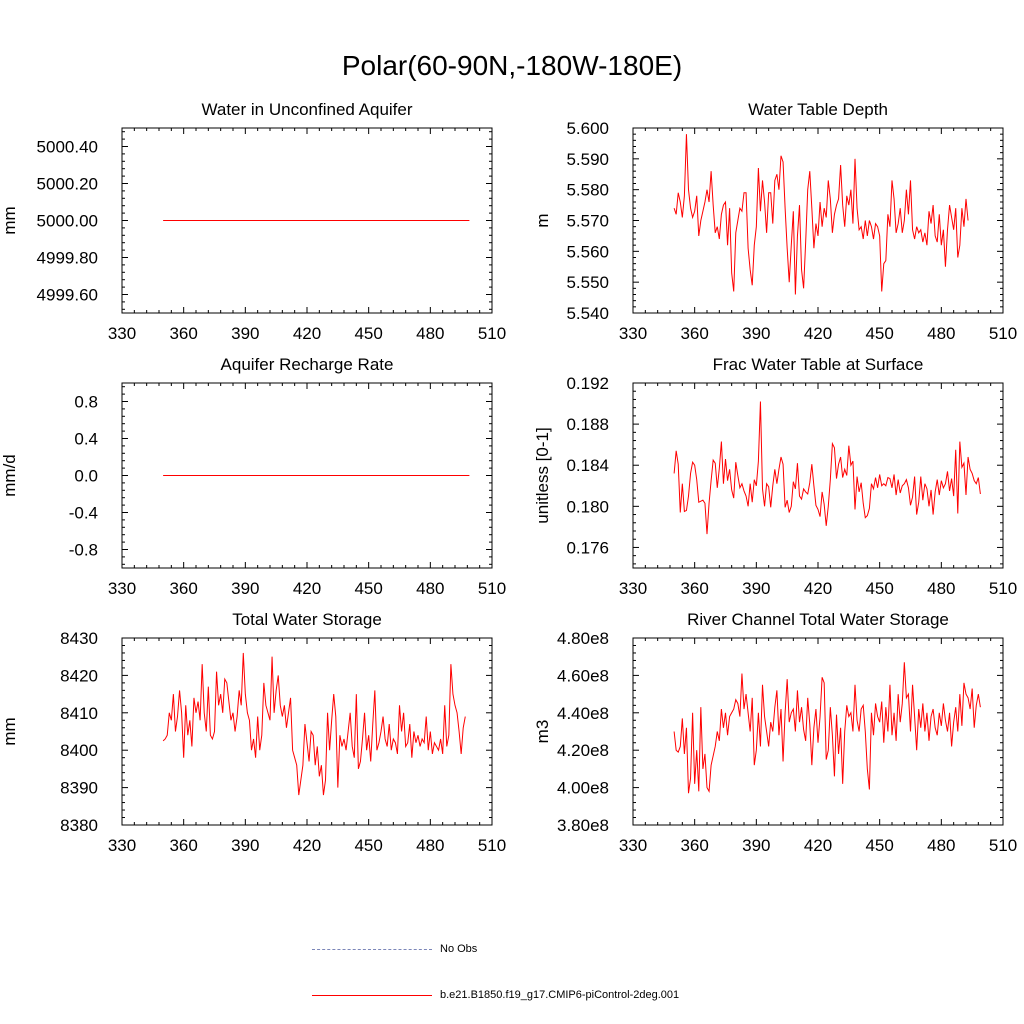 The height and width of the screenshot is (1024, 1024). I want to click on y-tick-label: 4.40e8, so click(583, 713).